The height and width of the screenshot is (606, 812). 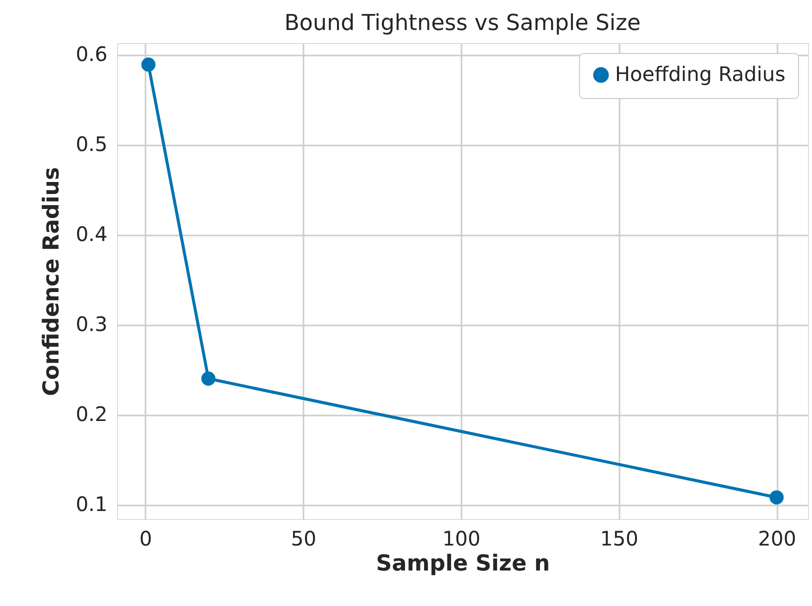 I want to click on y-axis-title: Confidence Radius, so click(x=52, y=281).